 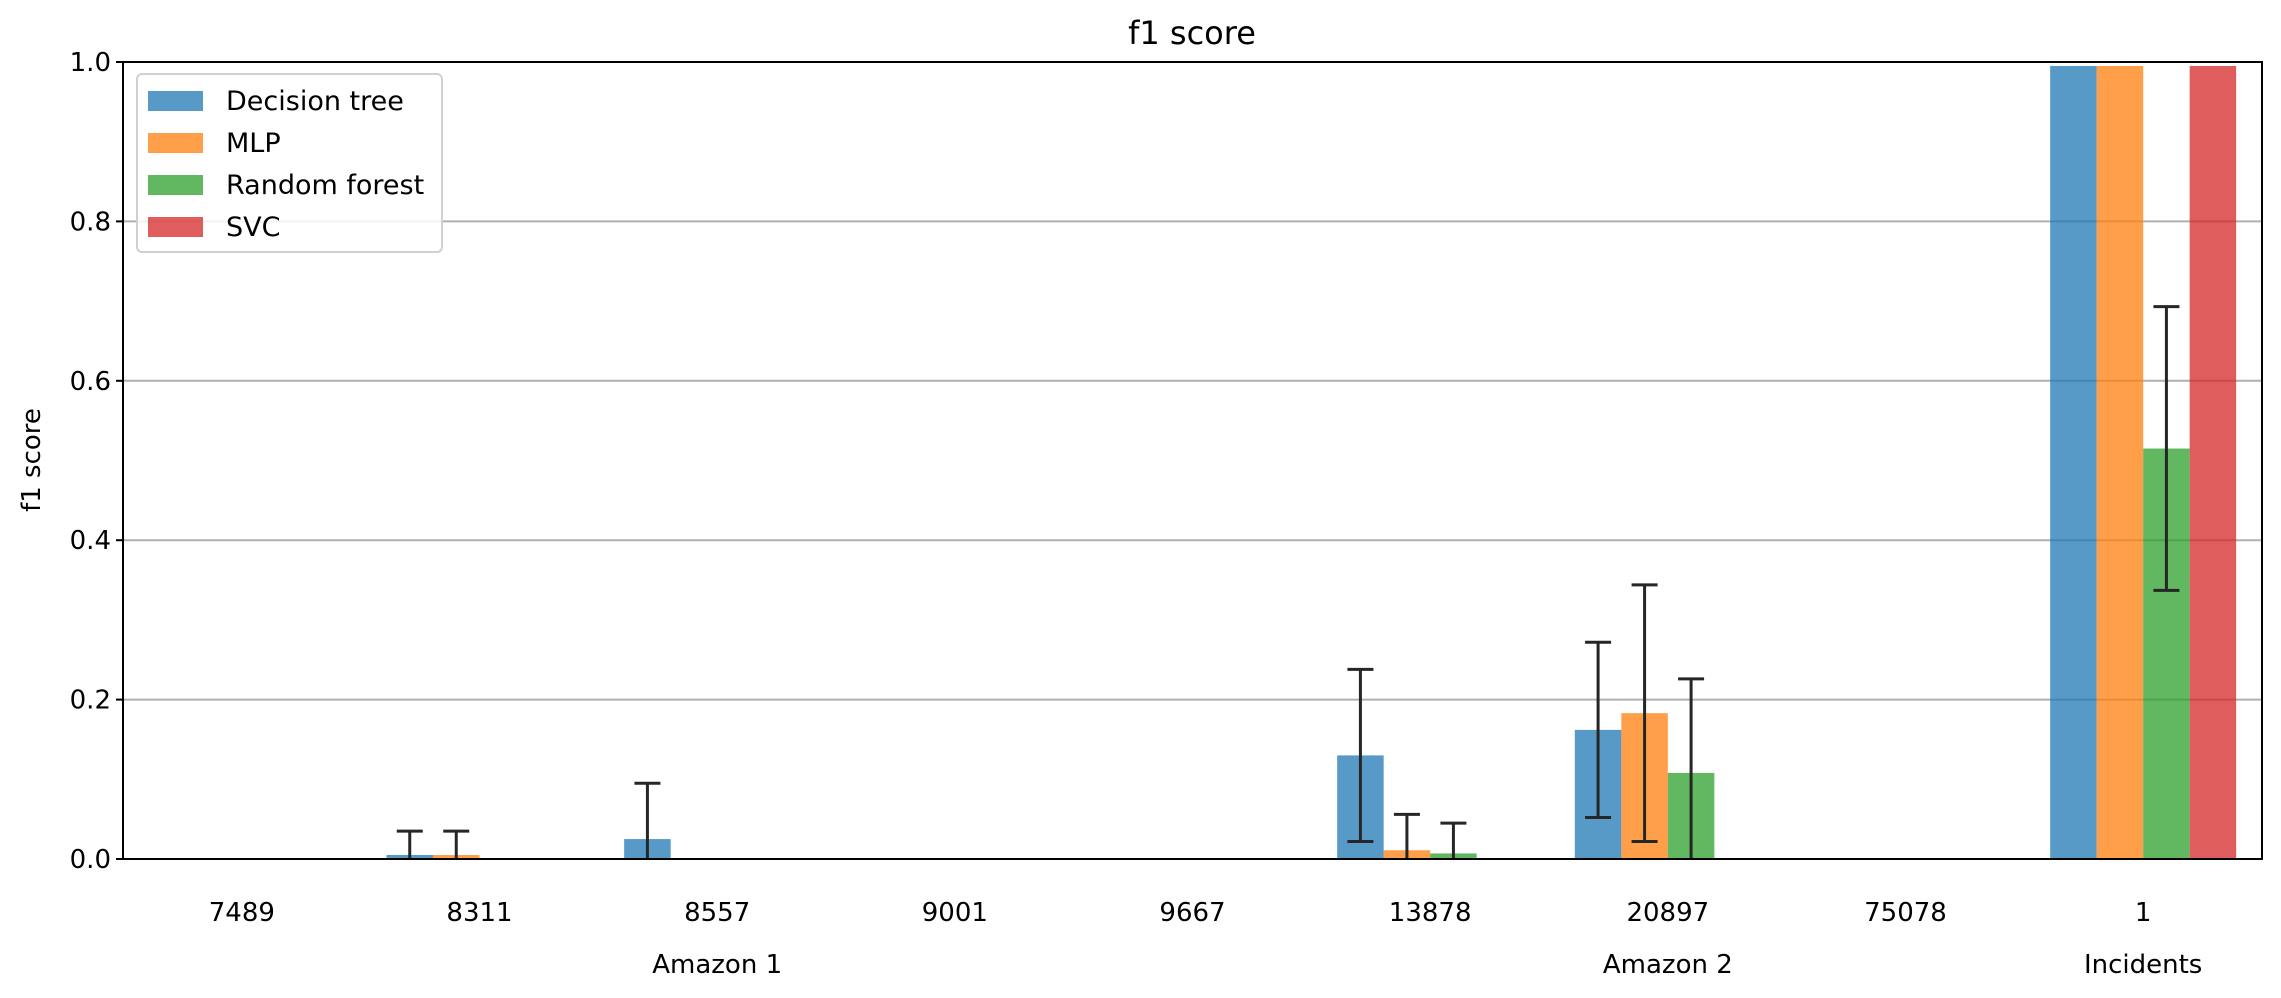 What do you see at coordinates (90, 222) in the screenshot?
I see `y-tick-label: 0.8` at bounding box center [90, 222].